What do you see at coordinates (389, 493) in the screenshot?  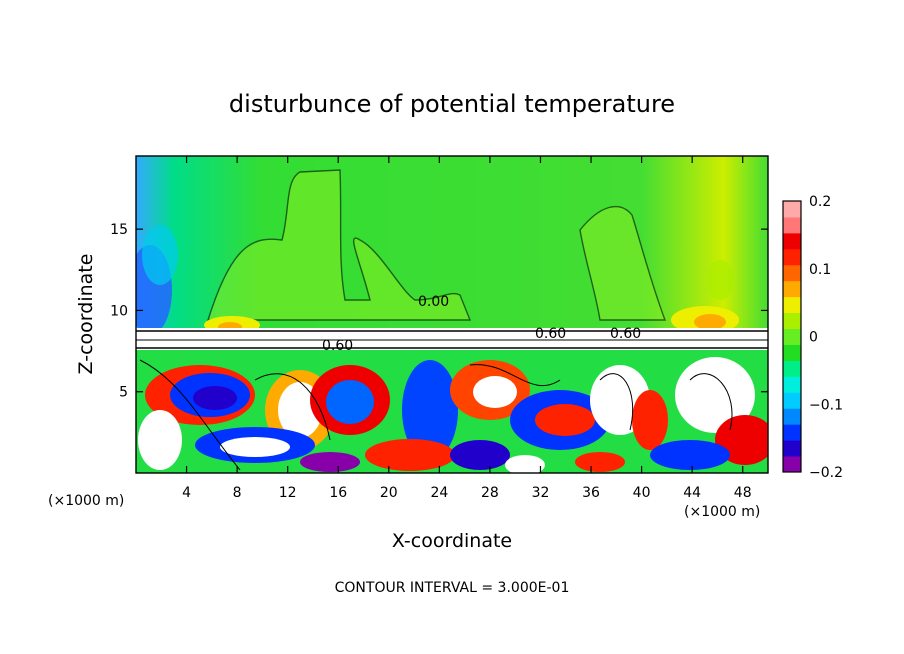 I see `x-tick-label: 20` at bounding box center [389, 493].